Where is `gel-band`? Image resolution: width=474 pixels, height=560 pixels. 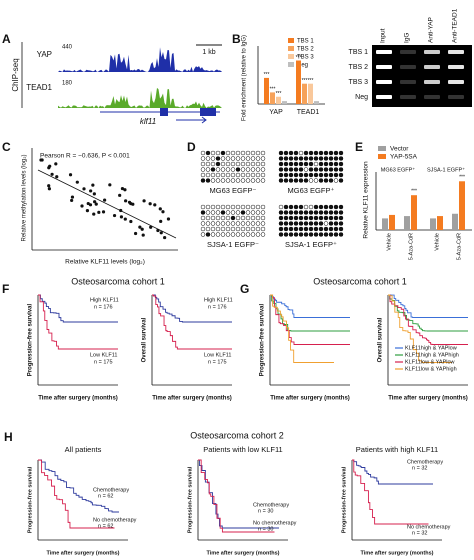
gel-band is located at coordinates (384, 52).